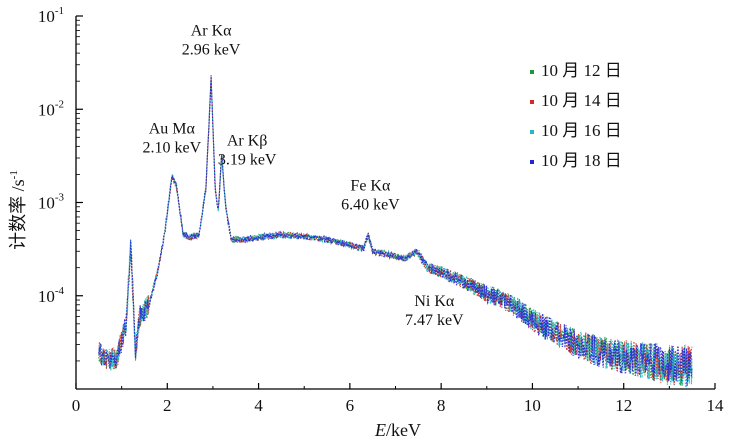  Describe the element at coordinates (380, 430) in the screenshot. I see `x-axis-title-italic: E` at that location.